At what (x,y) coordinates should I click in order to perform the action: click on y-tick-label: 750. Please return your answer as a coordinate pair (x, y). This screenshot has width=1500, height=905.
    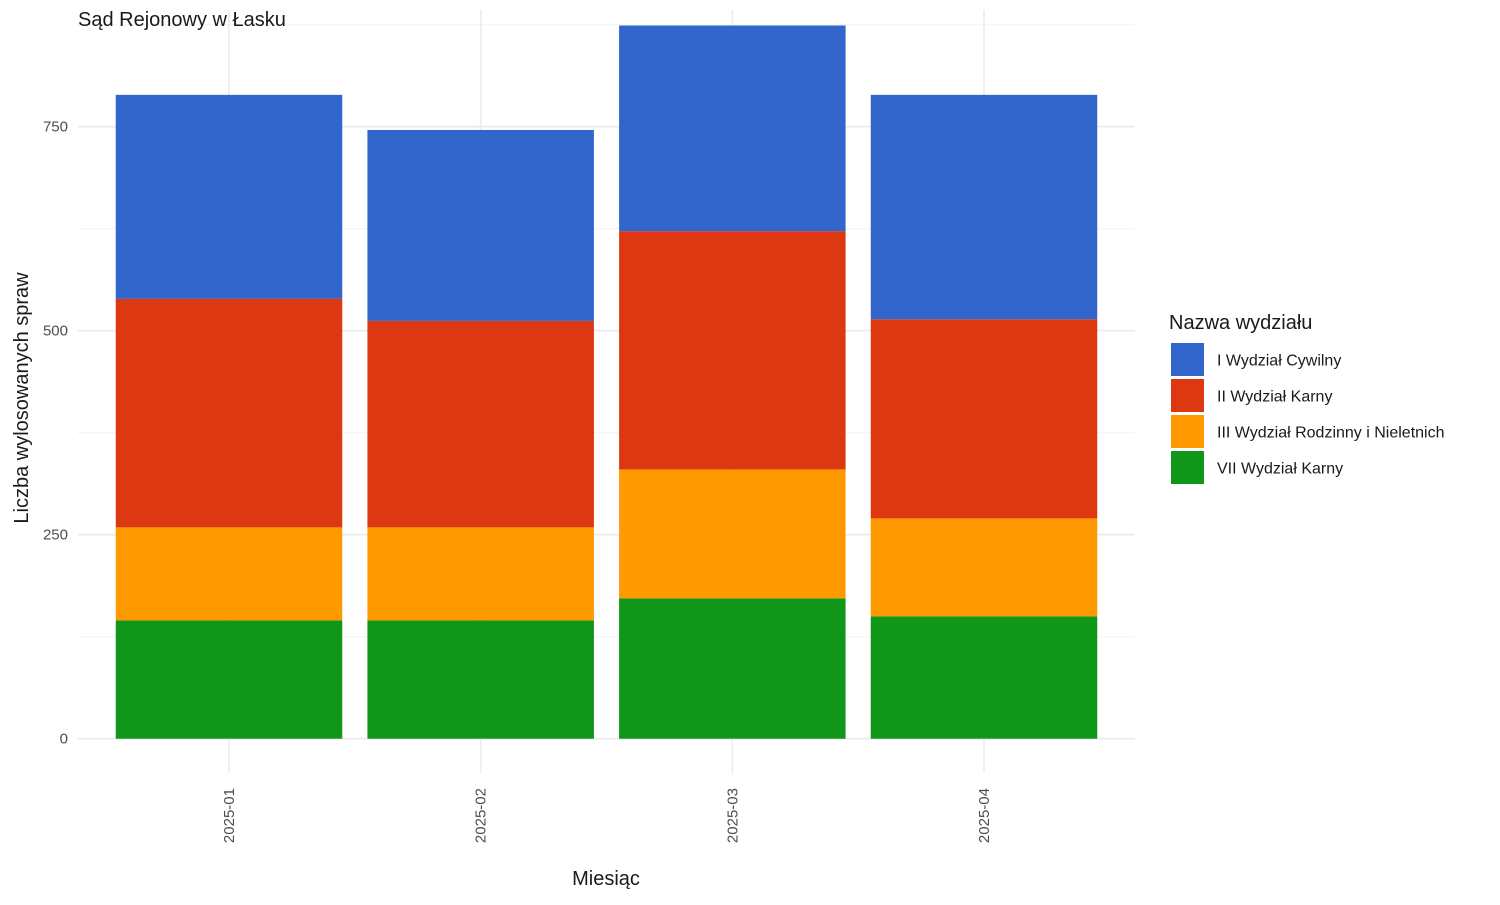
    Looking at the image, I should click on (55, 127).